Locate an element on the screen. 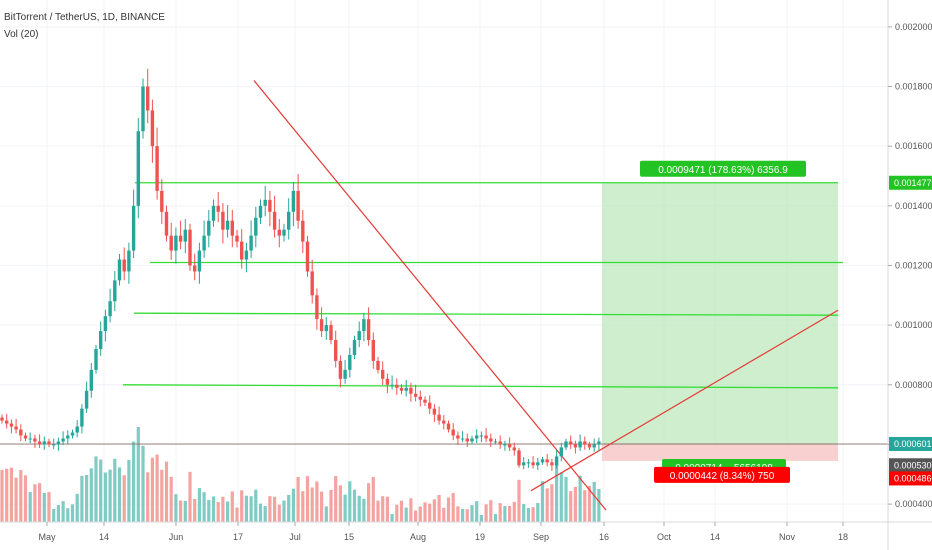 This screenshot has width=932, height=550. target-label: 0.0009471 (178.63%) 6356.9 is located at coordinates (723, 170).